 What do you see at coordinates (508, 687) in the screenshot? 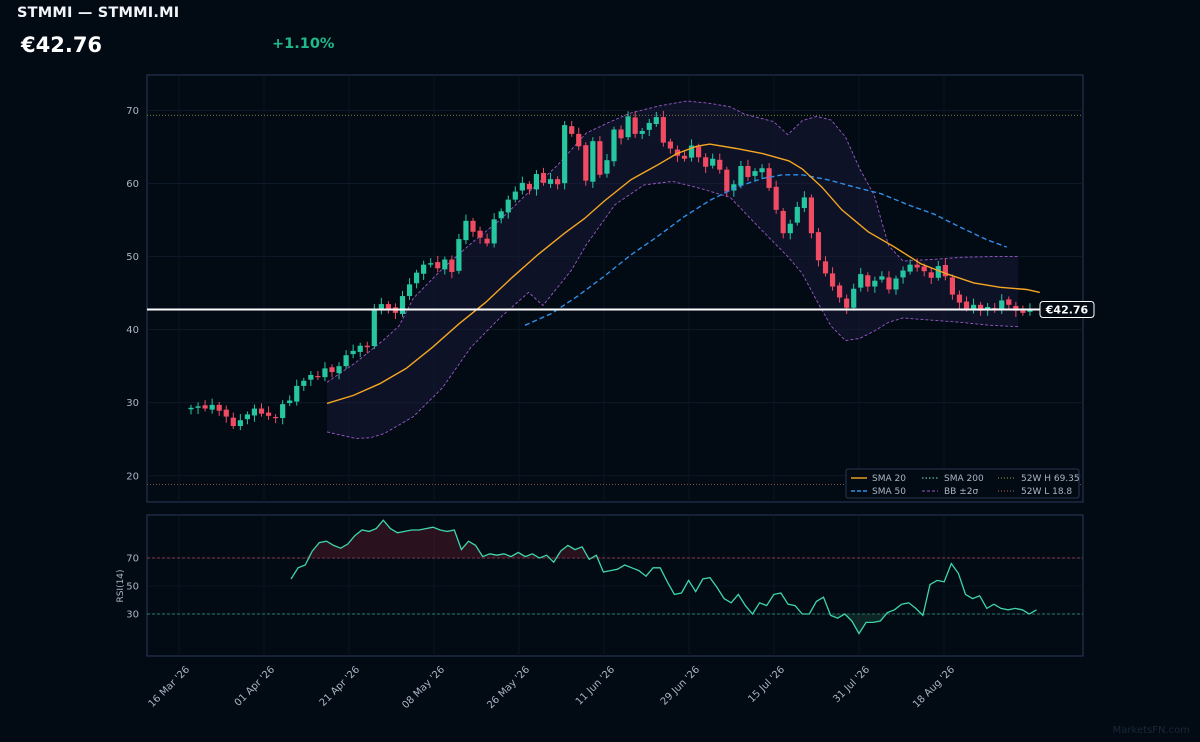
I see `x-tick-label: 26 May '26` at bounding box center [508, 687].